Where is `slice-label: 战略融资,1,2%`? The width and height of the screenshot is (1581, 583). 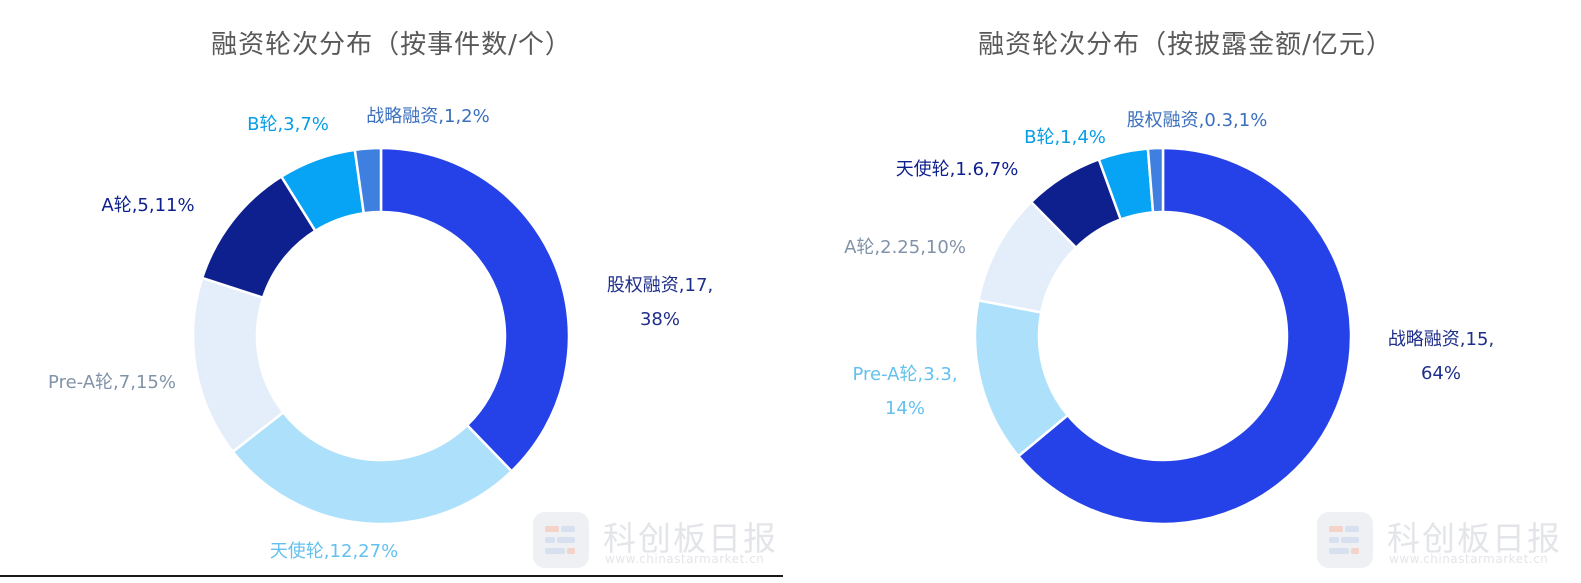 slice-label: 战略融资,1,2% is located at coordinates (427, 116).